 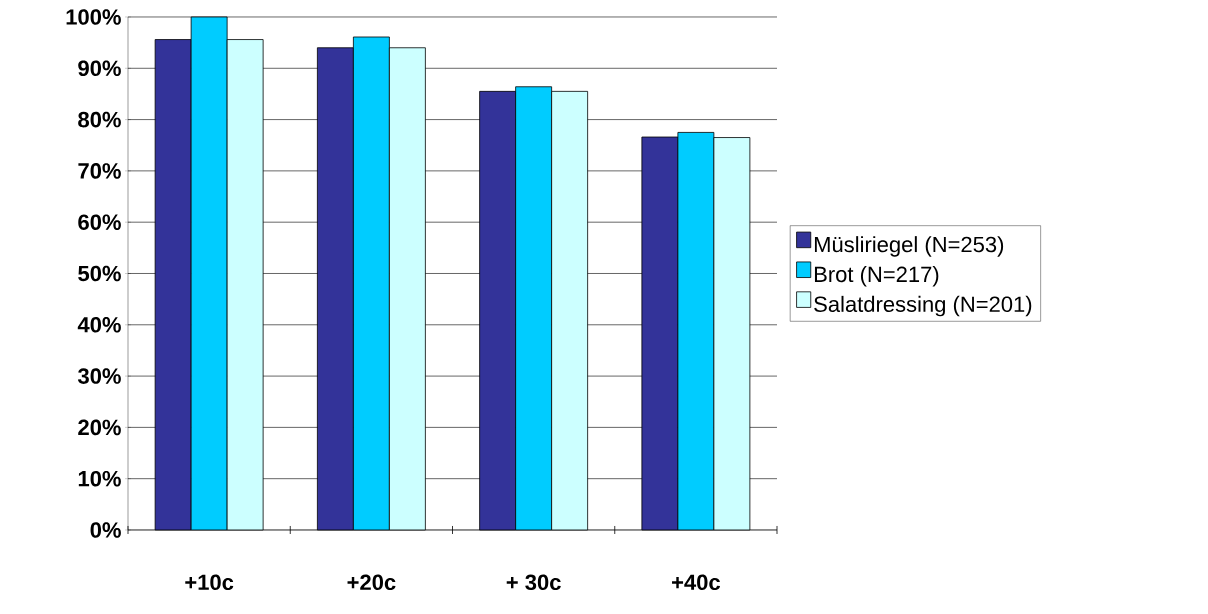 I want to click on y-tick-label: 10%, so click(x=99, y=478).